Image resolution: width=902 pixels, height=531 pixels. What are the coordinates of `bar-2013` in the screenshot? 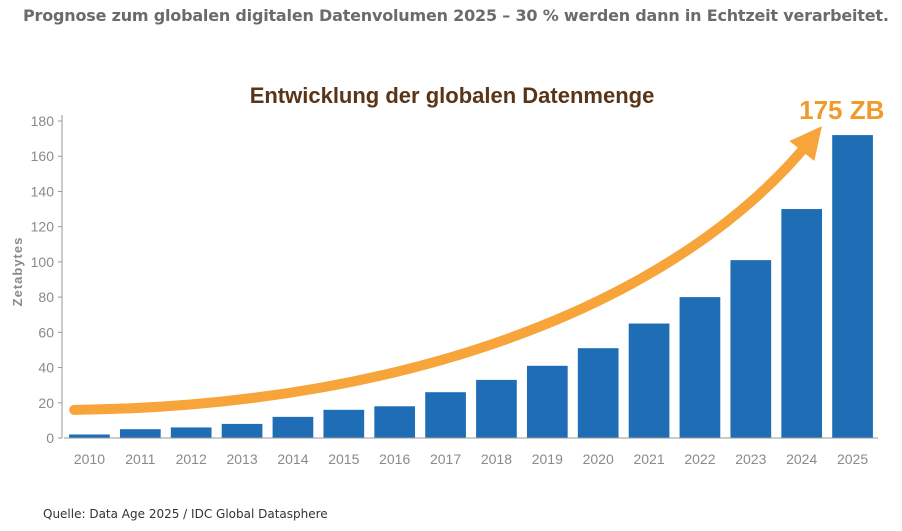 It's located at (242, 430).